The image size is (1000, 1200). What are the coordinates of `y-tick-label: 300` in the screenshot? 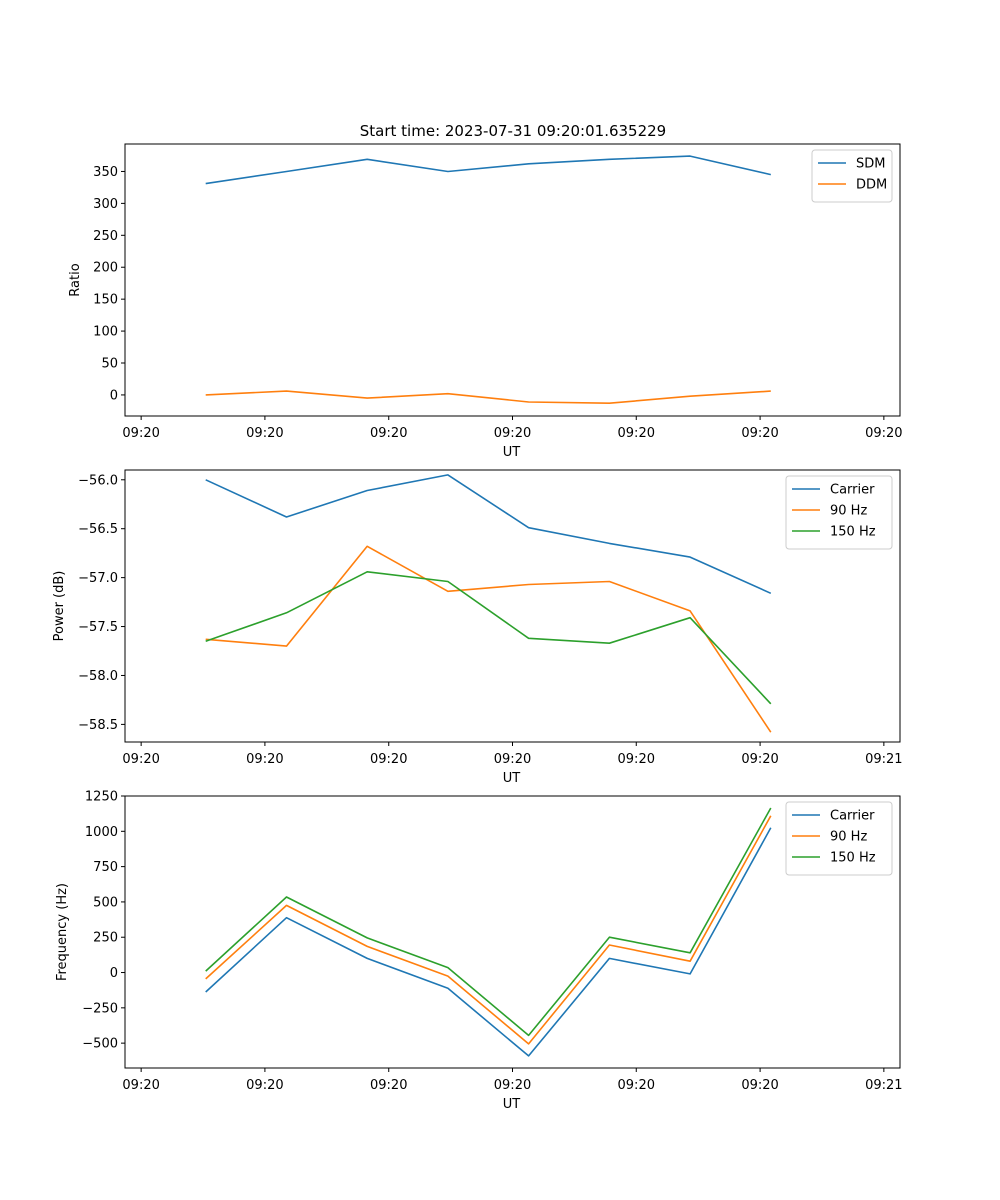 It's located at (105, 204).